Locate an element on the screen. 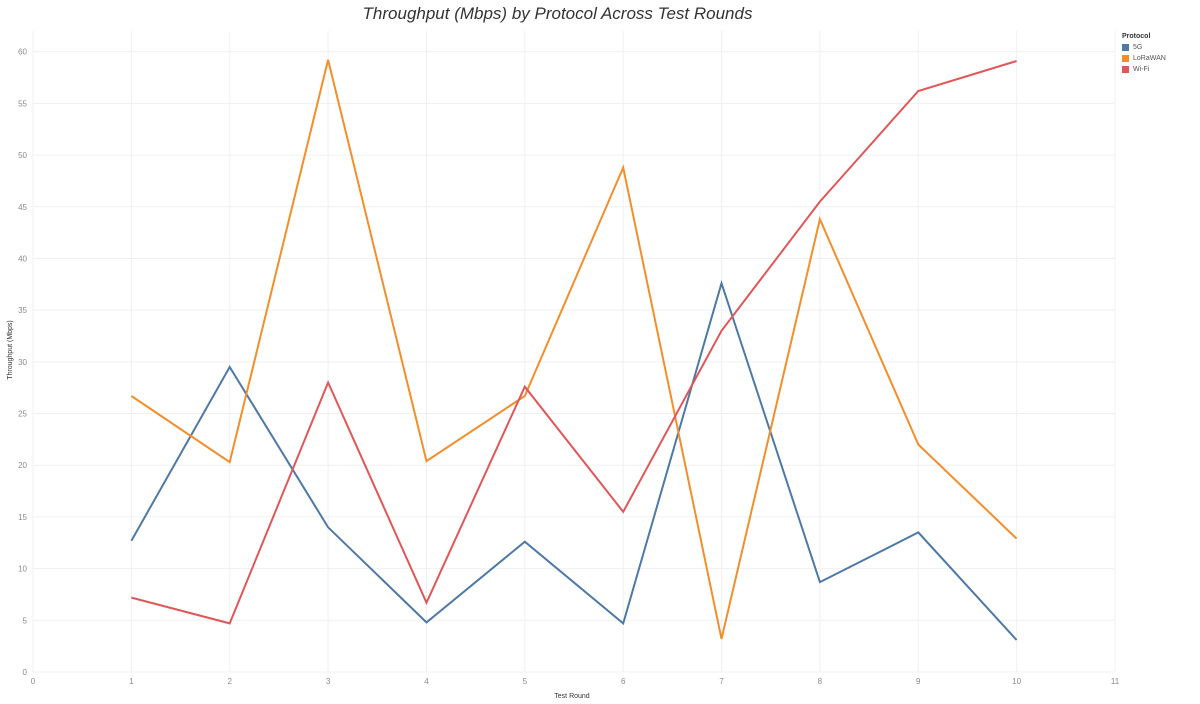 This screenshot has height=704, width=1200. y-tick-label: 10 is located at coordinates (22, 569).